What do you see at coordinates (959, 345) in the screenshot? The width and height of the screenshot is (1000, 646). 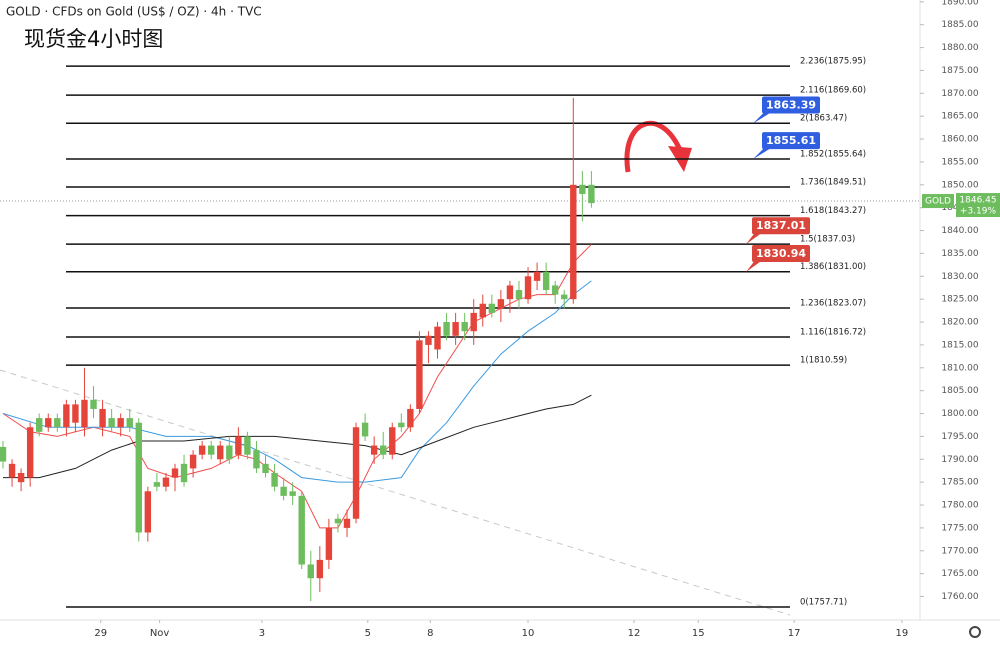 I see `y-tick-label: 1815.00` at bounding box center [959, 345].